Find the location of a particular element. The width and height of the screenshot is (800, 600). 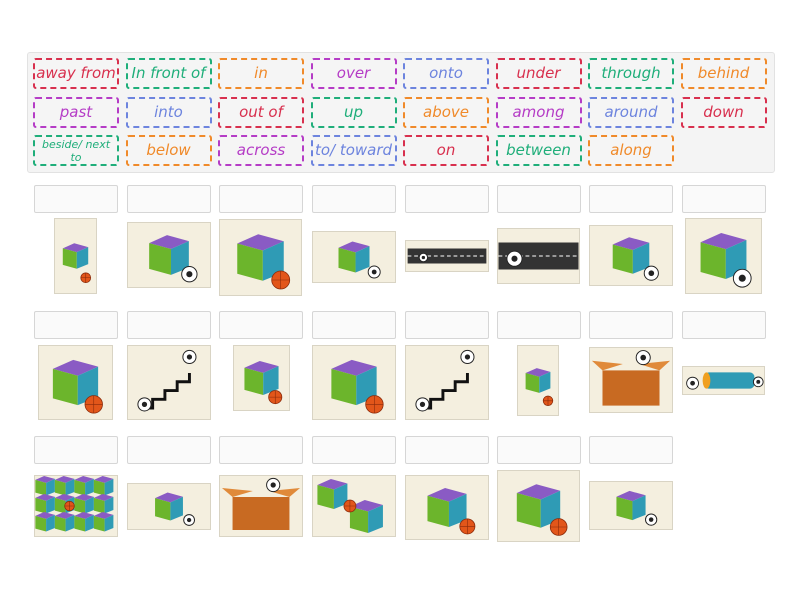

soccer-ball-up-stairs-image is located at coordinates (169, 382).